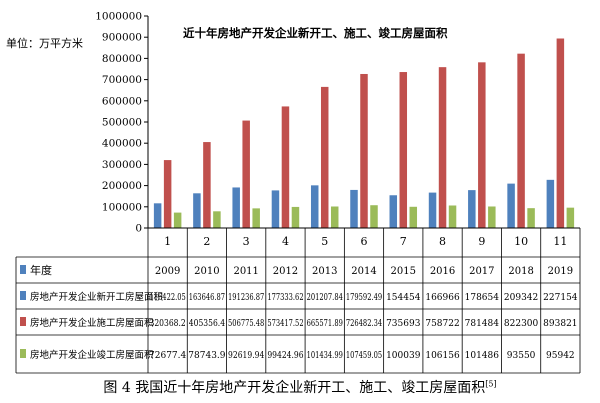  I want to click on table-cell: 154454, so click(403, 298).